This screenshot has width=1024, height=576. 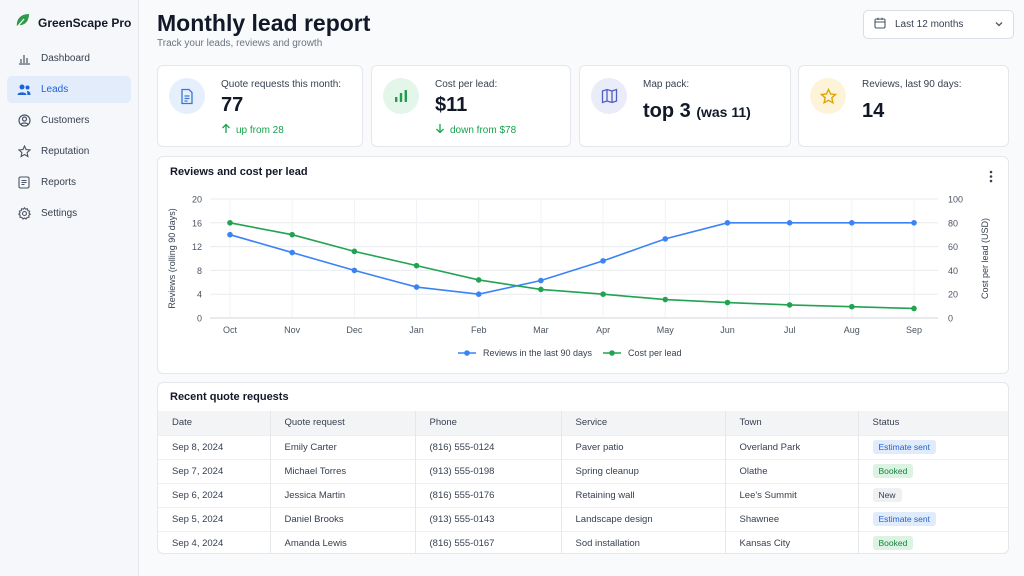 I want to click on cell-date: Sep 6, 2024, so click(x=214, y=494).